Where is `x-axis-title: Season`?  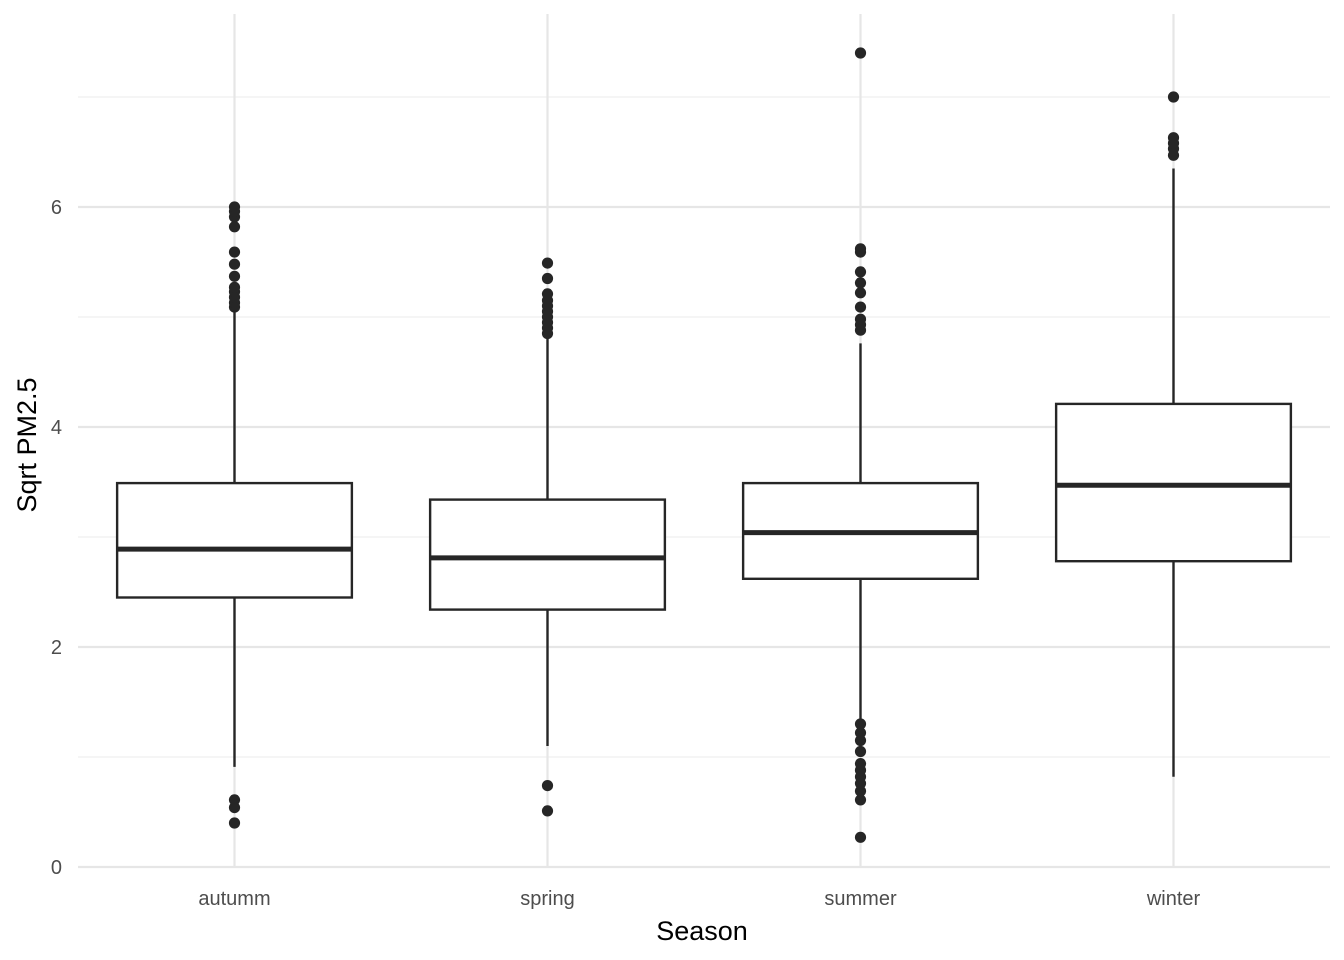
x-axis-title: Season is located at coordinates (702, 931).